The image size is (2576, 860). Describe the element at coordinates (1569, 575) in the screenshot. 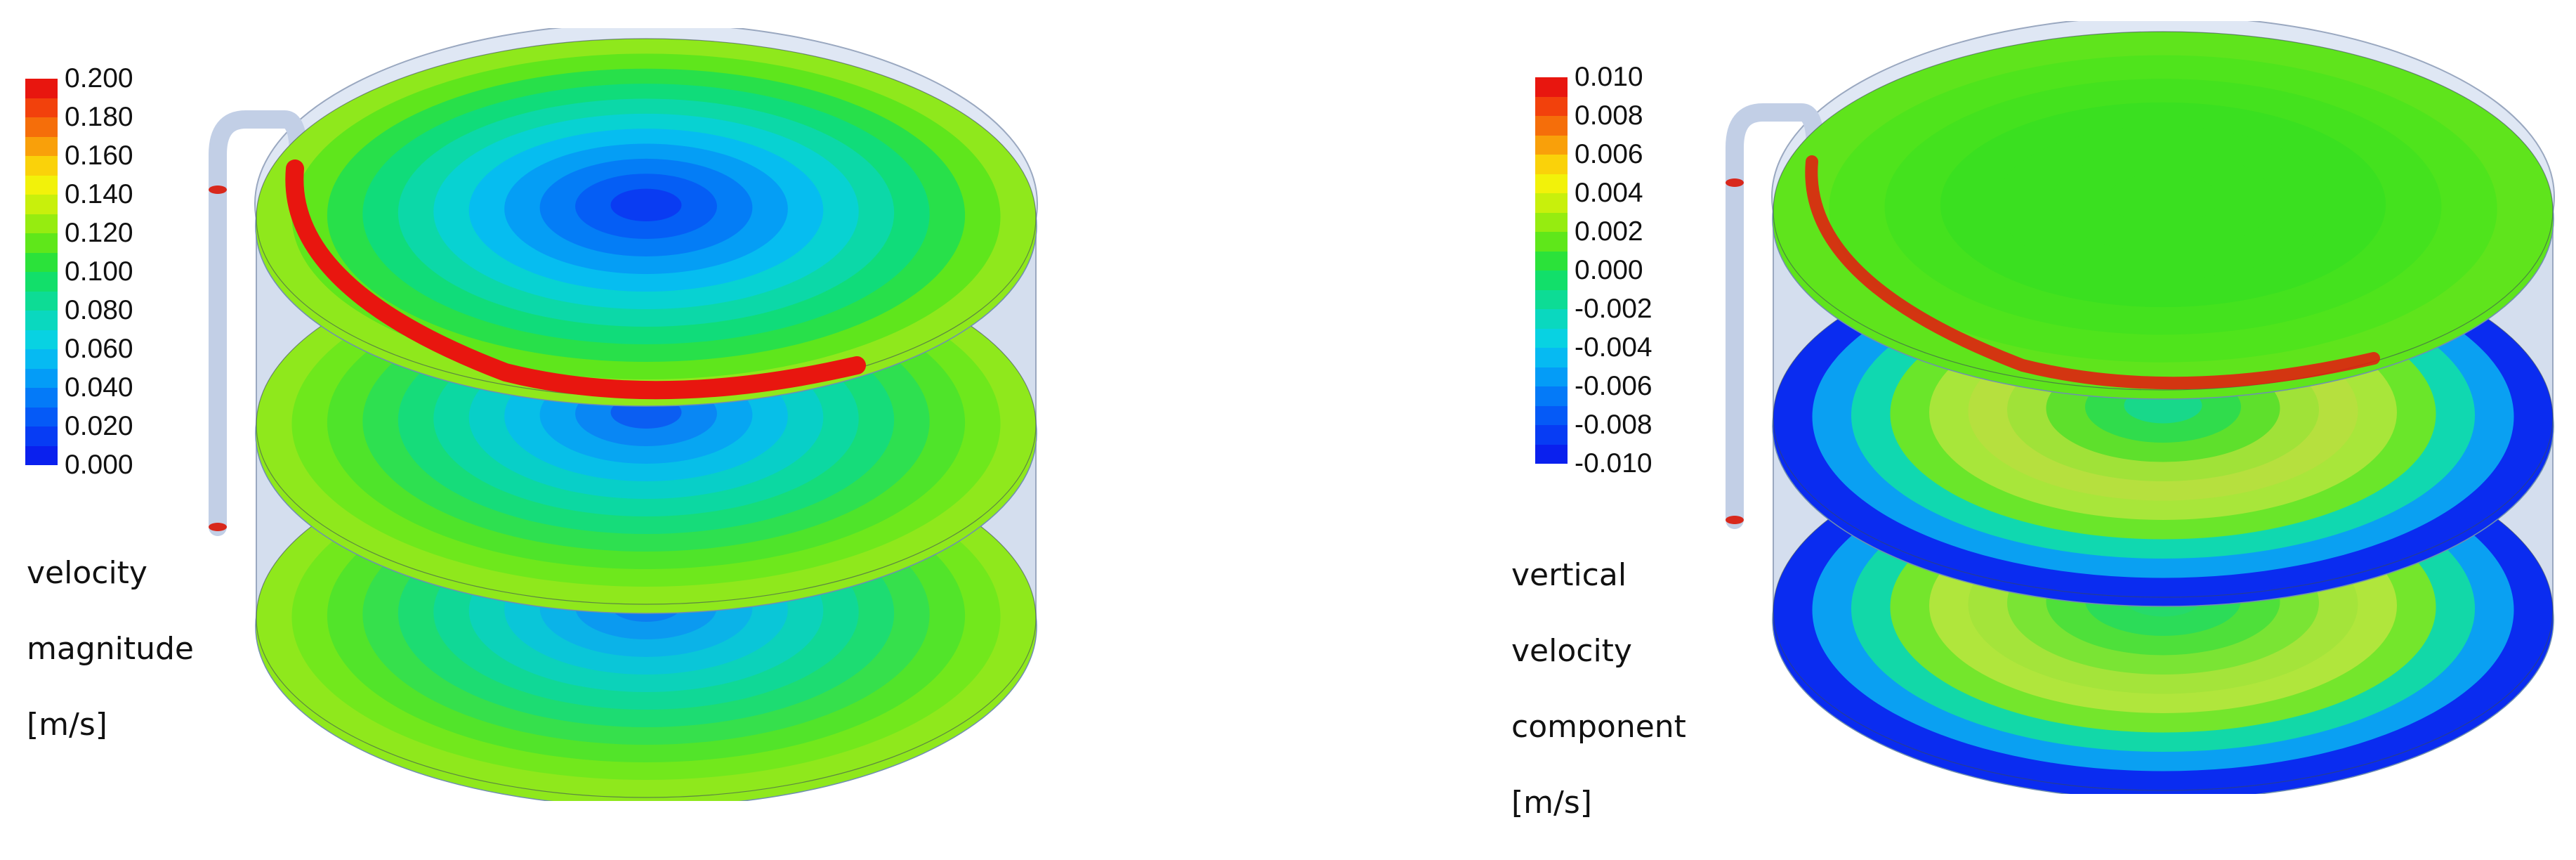

I see `legend-title-line: vertical` at that location.